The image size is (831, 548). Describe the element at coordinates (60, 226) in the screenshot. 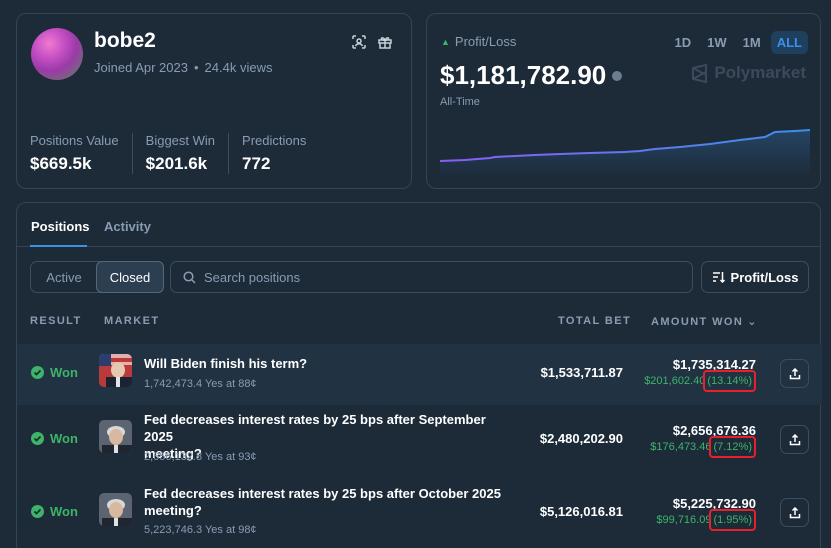

I see `tab-positions: Positions` at that location.